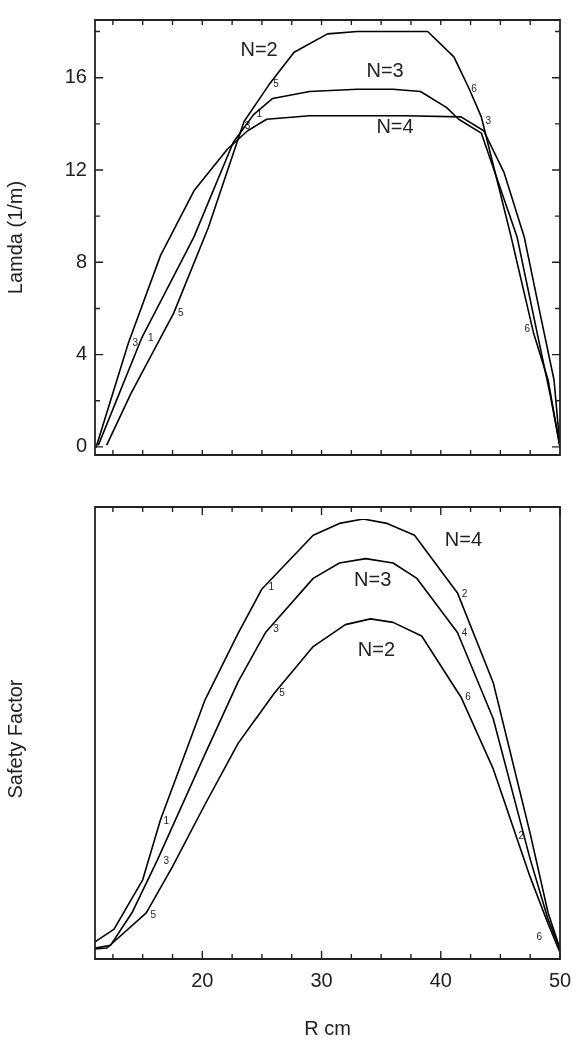  I want to click on y-tick-label: 8, so click(81, 260).